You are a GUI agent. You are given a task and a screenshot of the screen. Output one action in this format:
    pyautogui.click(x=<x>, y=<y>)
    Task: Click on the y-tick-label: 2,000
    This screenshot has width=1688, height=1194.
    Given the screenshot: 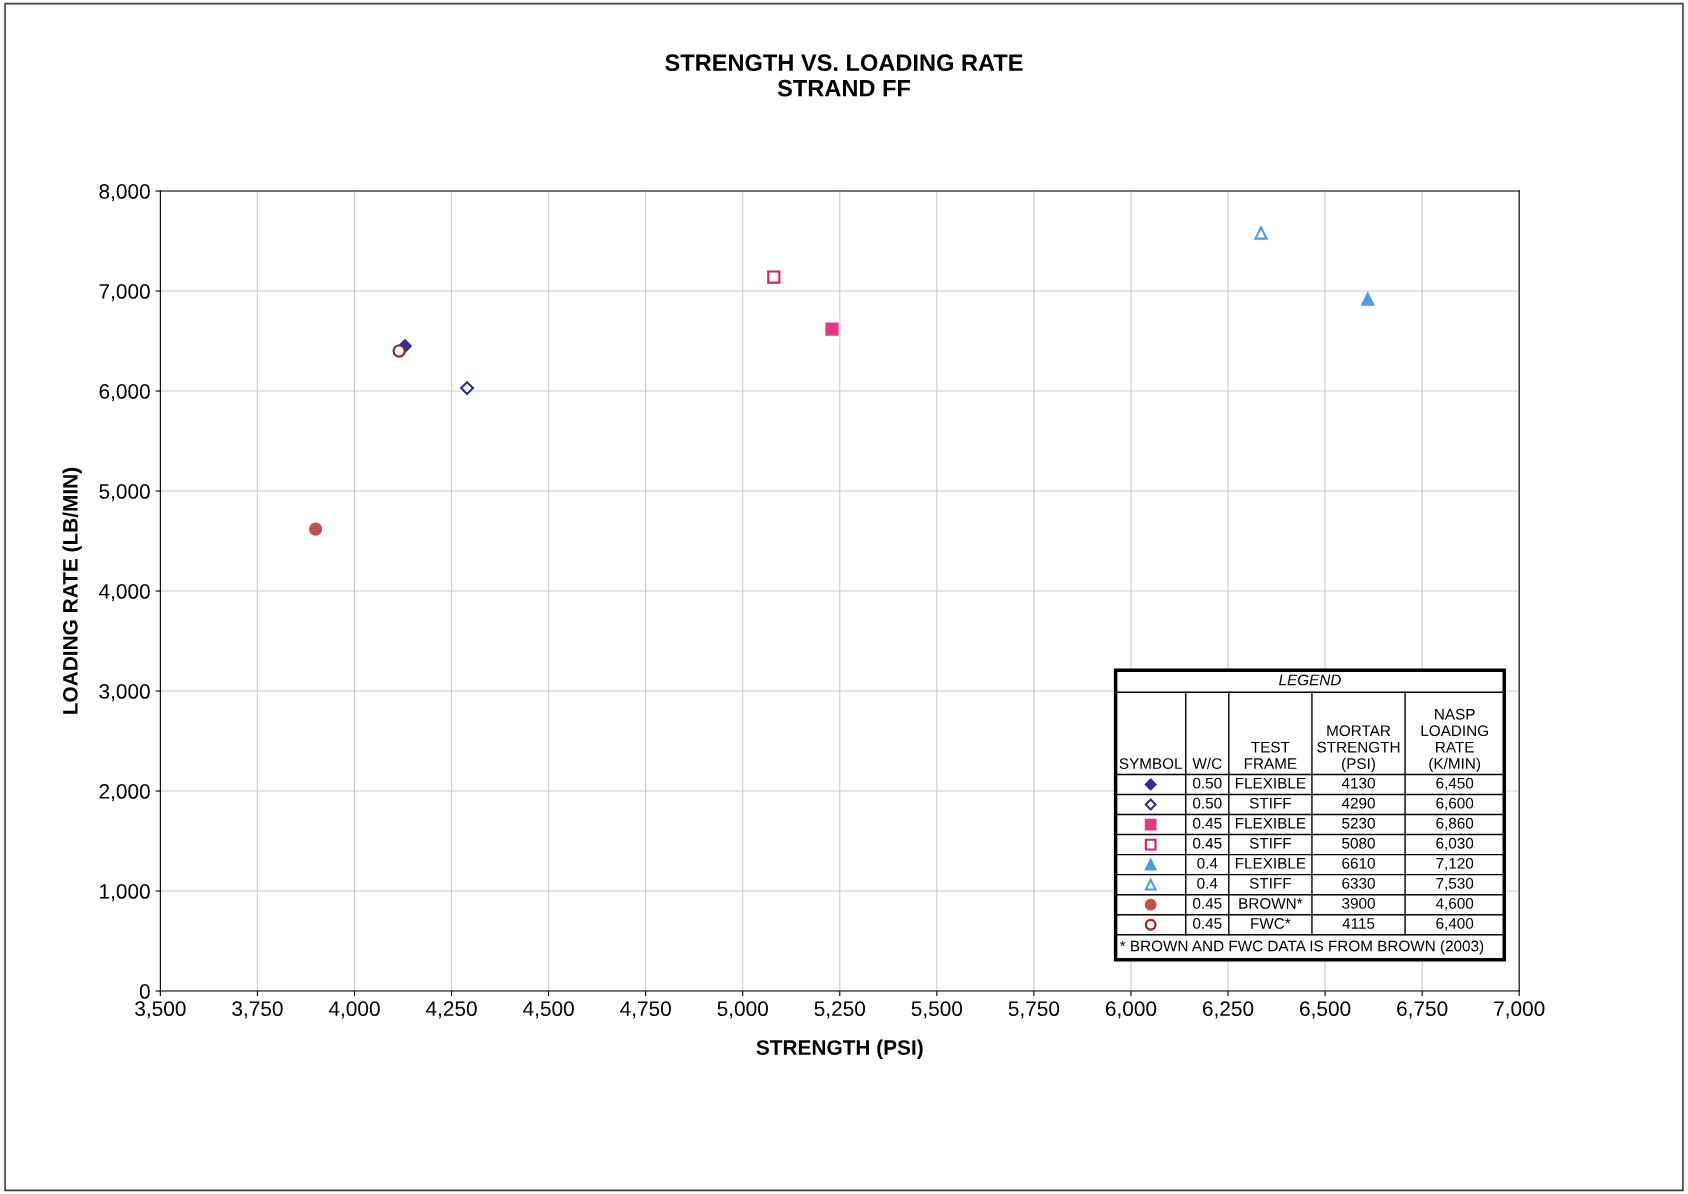 What is the action you would take?
    pyautogui.click(x=124, y=793)
    